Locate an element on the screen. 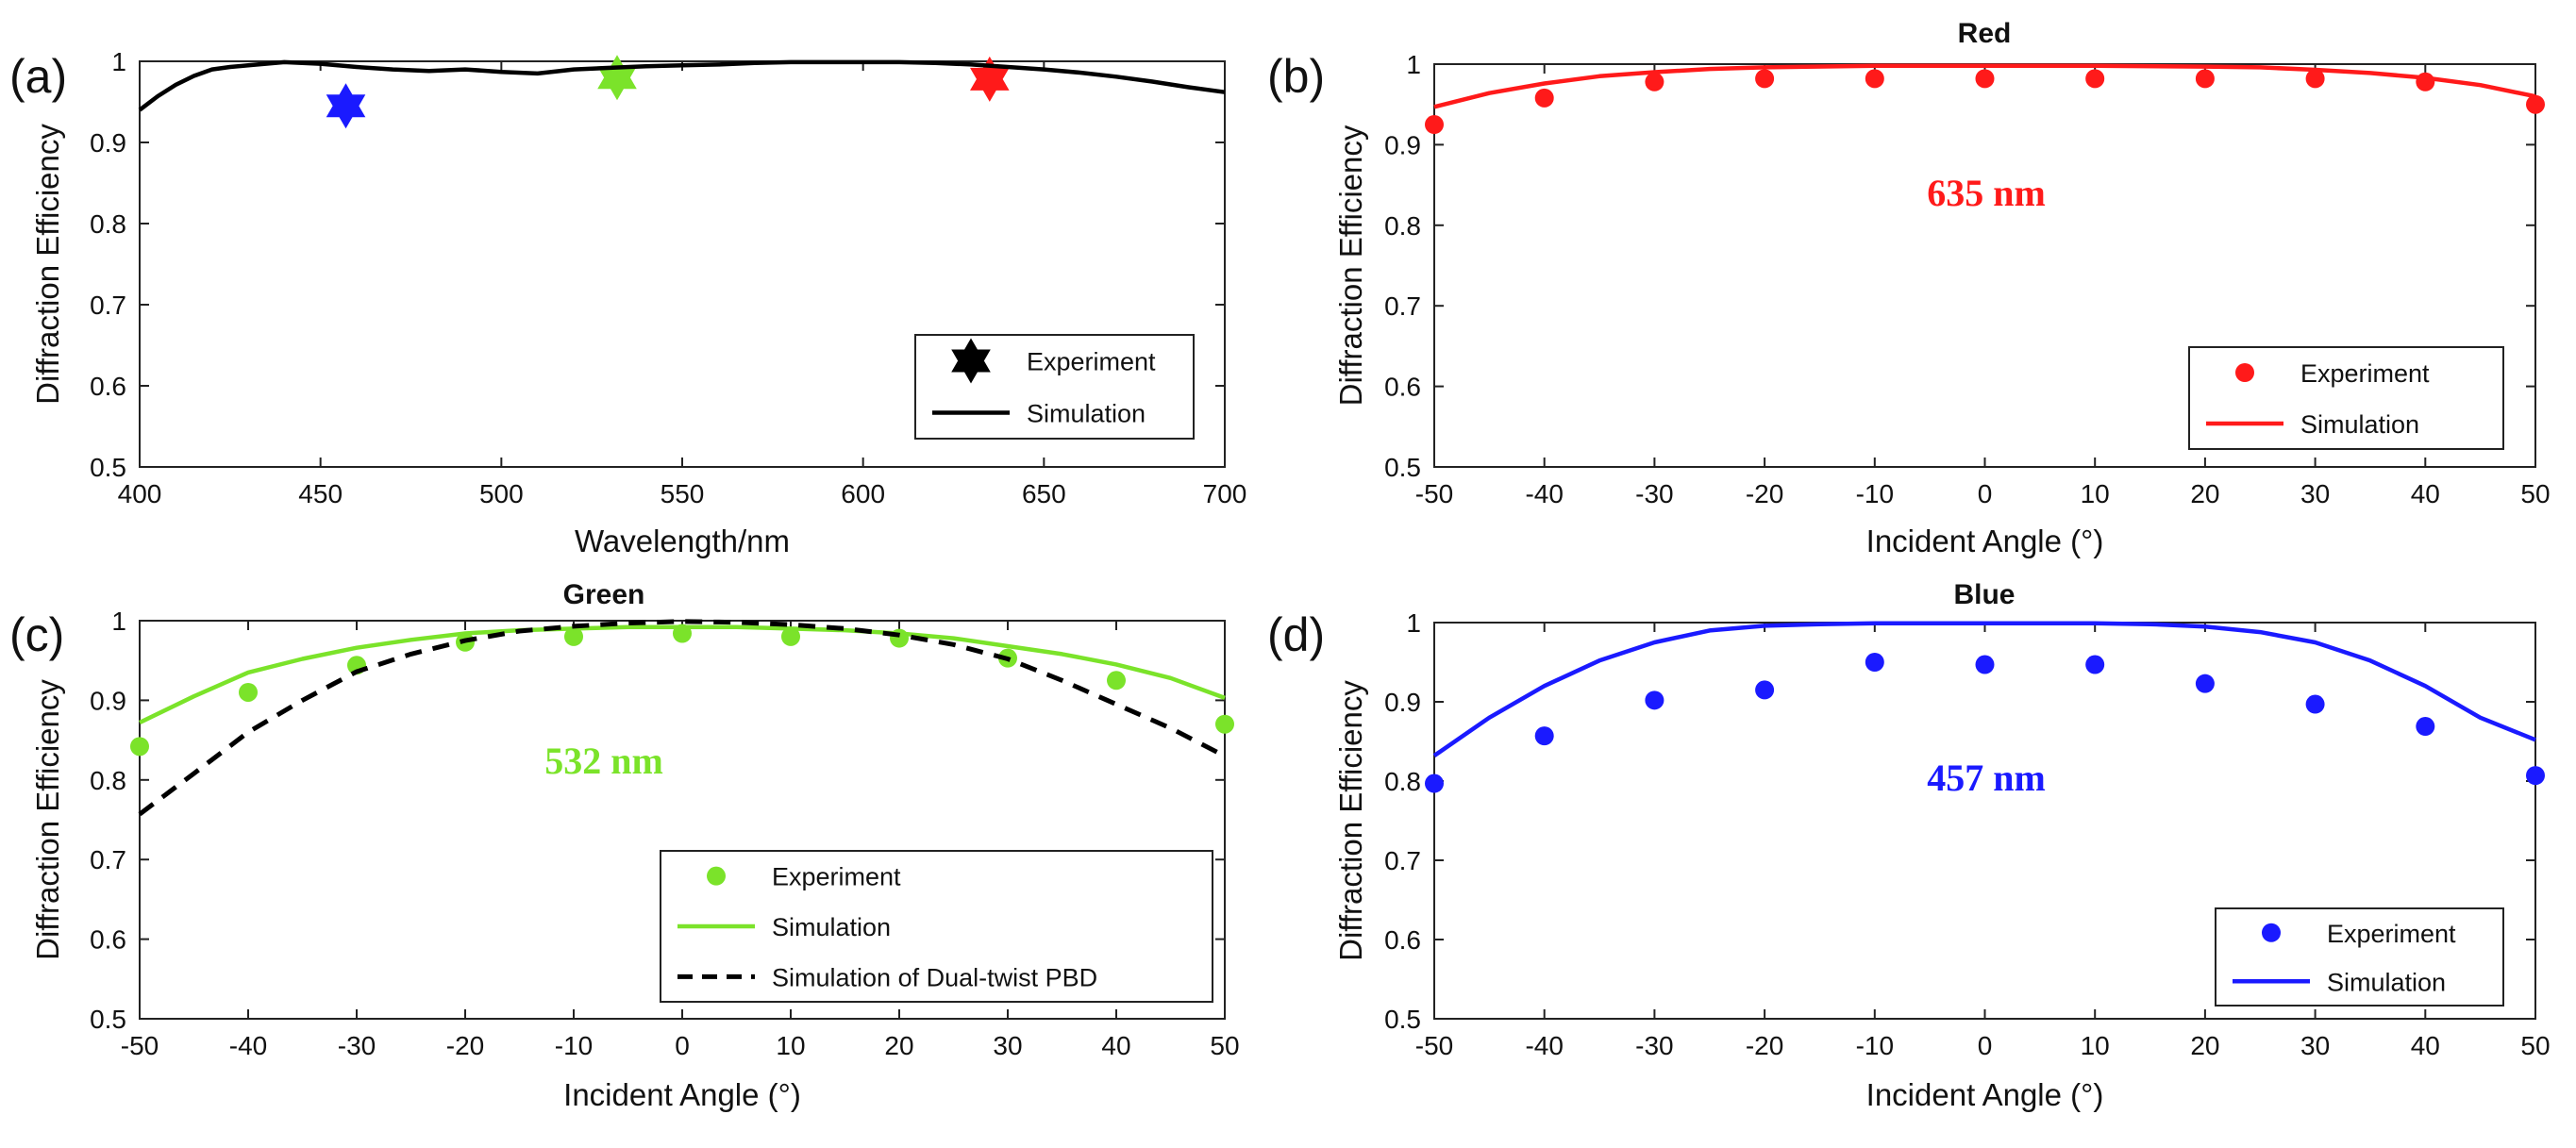  x-tick-label: 700 is located at coordinates (1225, 493).